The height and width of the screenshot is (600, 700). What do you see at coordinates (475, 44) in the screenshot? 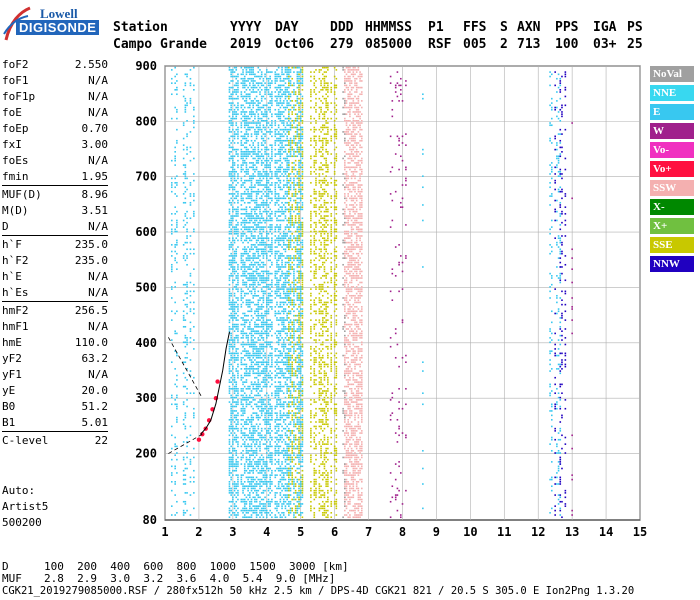
I see `header-ffs-value: 005` at bounding box center [475, 44].